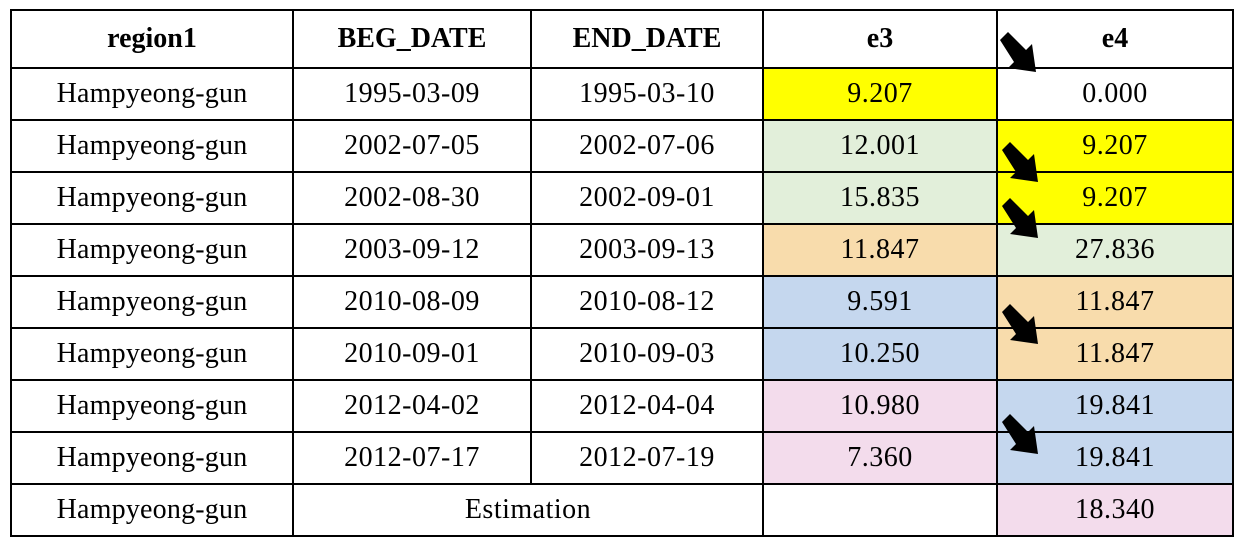 Image resolution: width=1242 pixels, height=558 pixels. What do you see at coordinates (1115, 250) in the screenshot?
I see `cell-e4: 27.836` at bounding box center [1115, 250].